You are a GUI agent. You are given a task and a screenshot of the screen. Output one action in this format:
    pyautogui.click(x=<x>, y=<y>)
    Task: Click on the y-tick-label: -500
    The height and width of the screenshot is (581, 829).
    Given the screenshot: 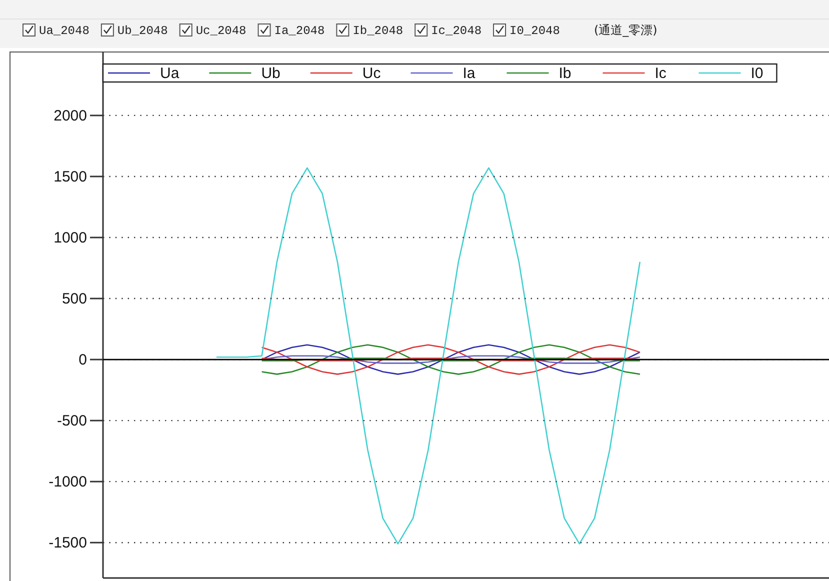 What is the action you would take?
    pyautogui.click(x=71, y=421)
    